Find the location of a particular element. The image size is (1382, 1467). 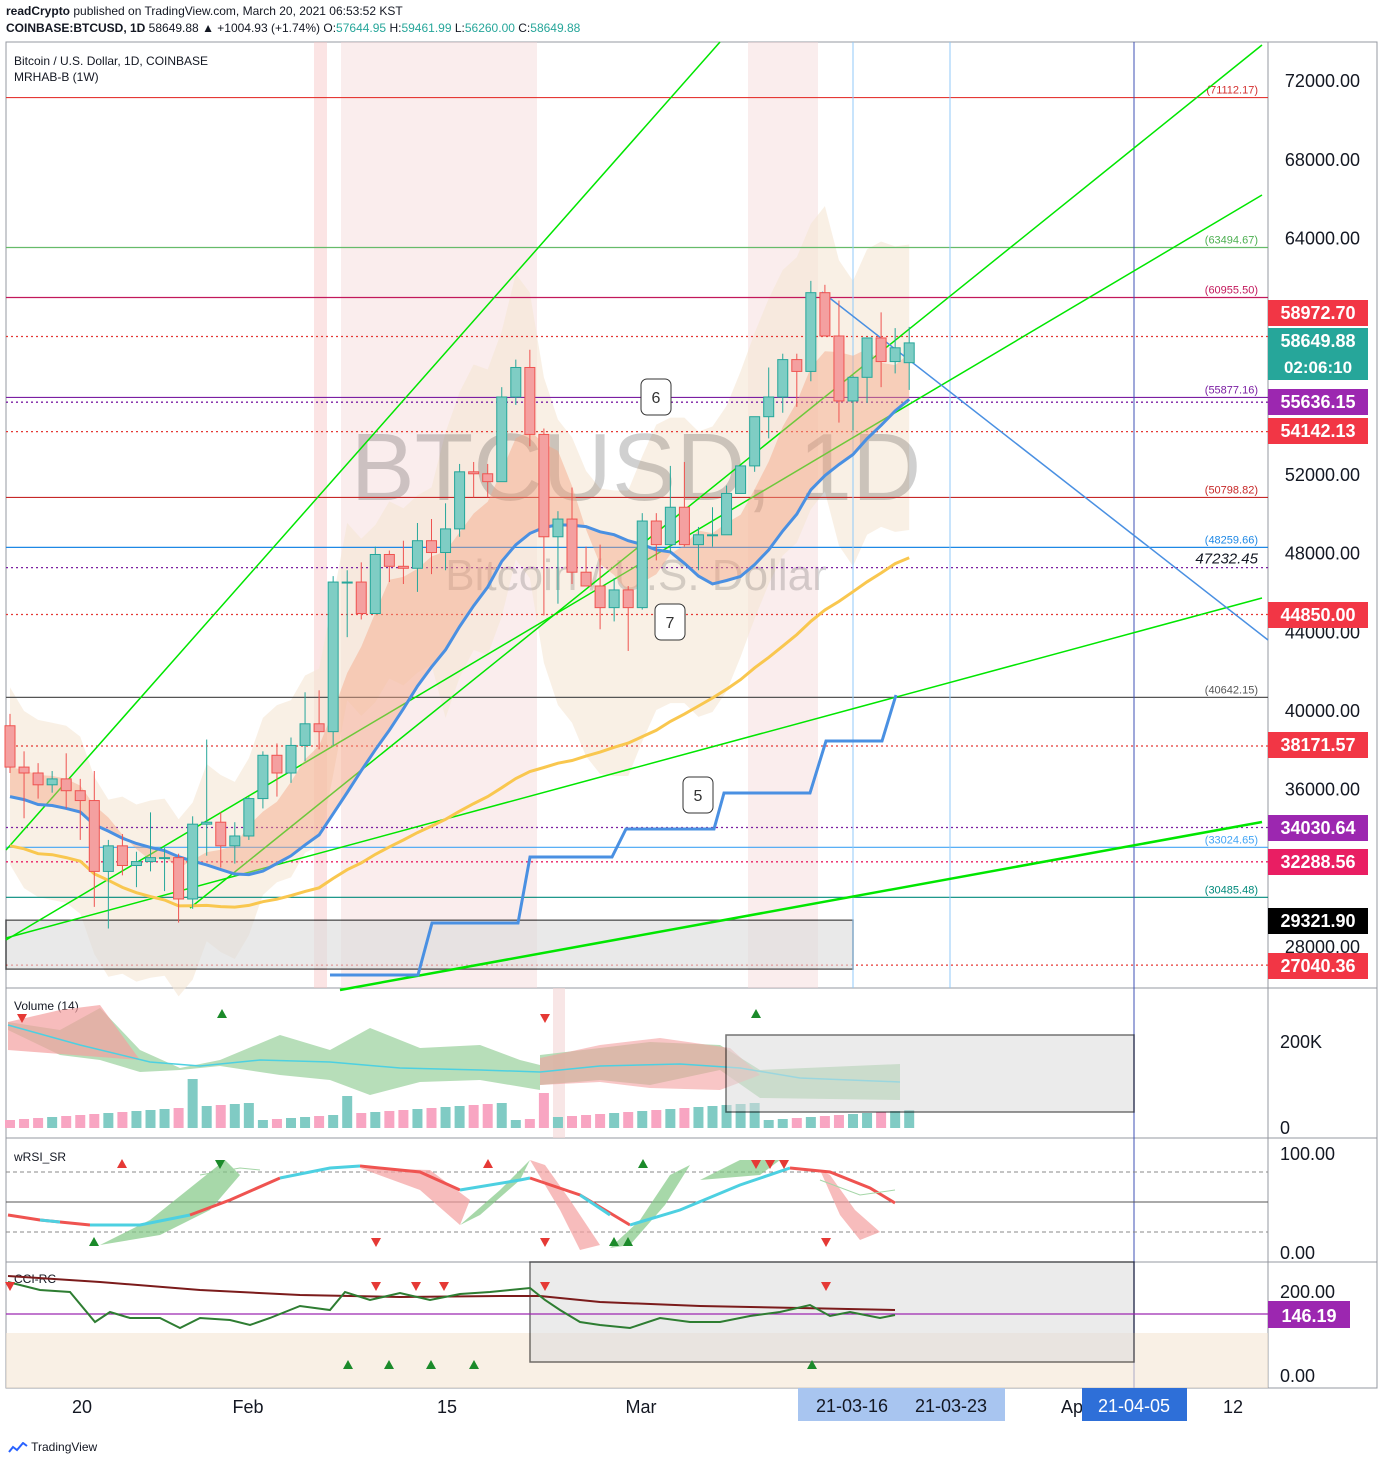

wrsi-tick: 100.00 is located at coordinates (1307, 1154).